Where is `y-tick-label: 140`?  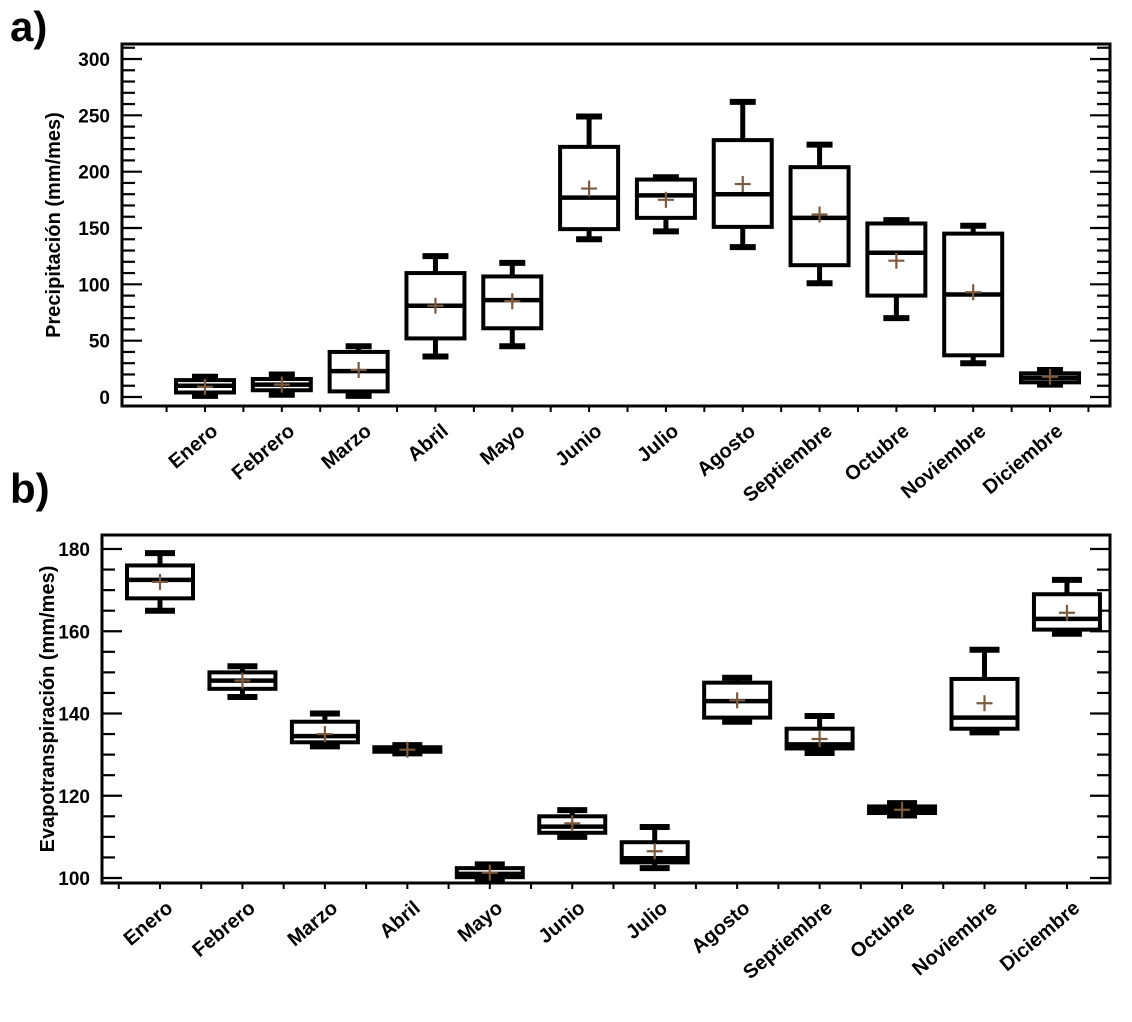
y-tick-label: 140 is located at coordinates (74, 715).